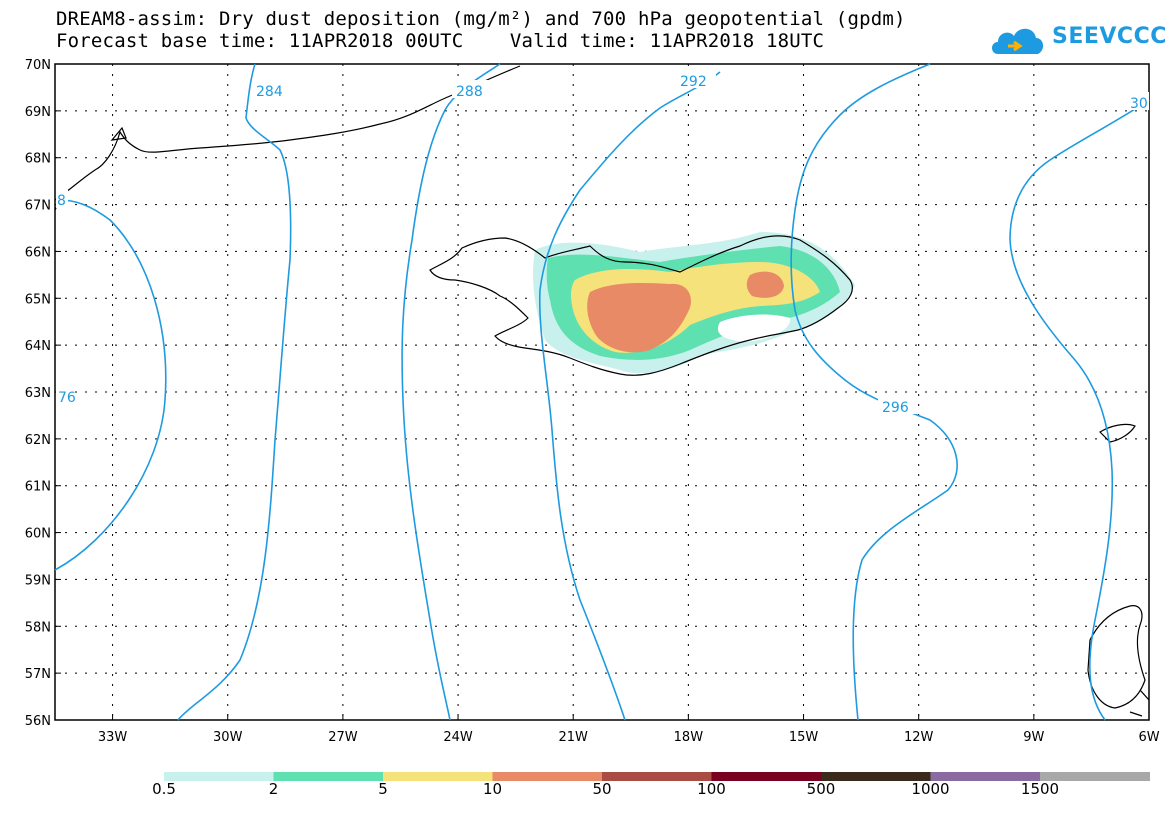  What do you see at coordinates (228, 737) in the screenshot?
I see `lon-label: 30W` at bounding box center [228, 737].